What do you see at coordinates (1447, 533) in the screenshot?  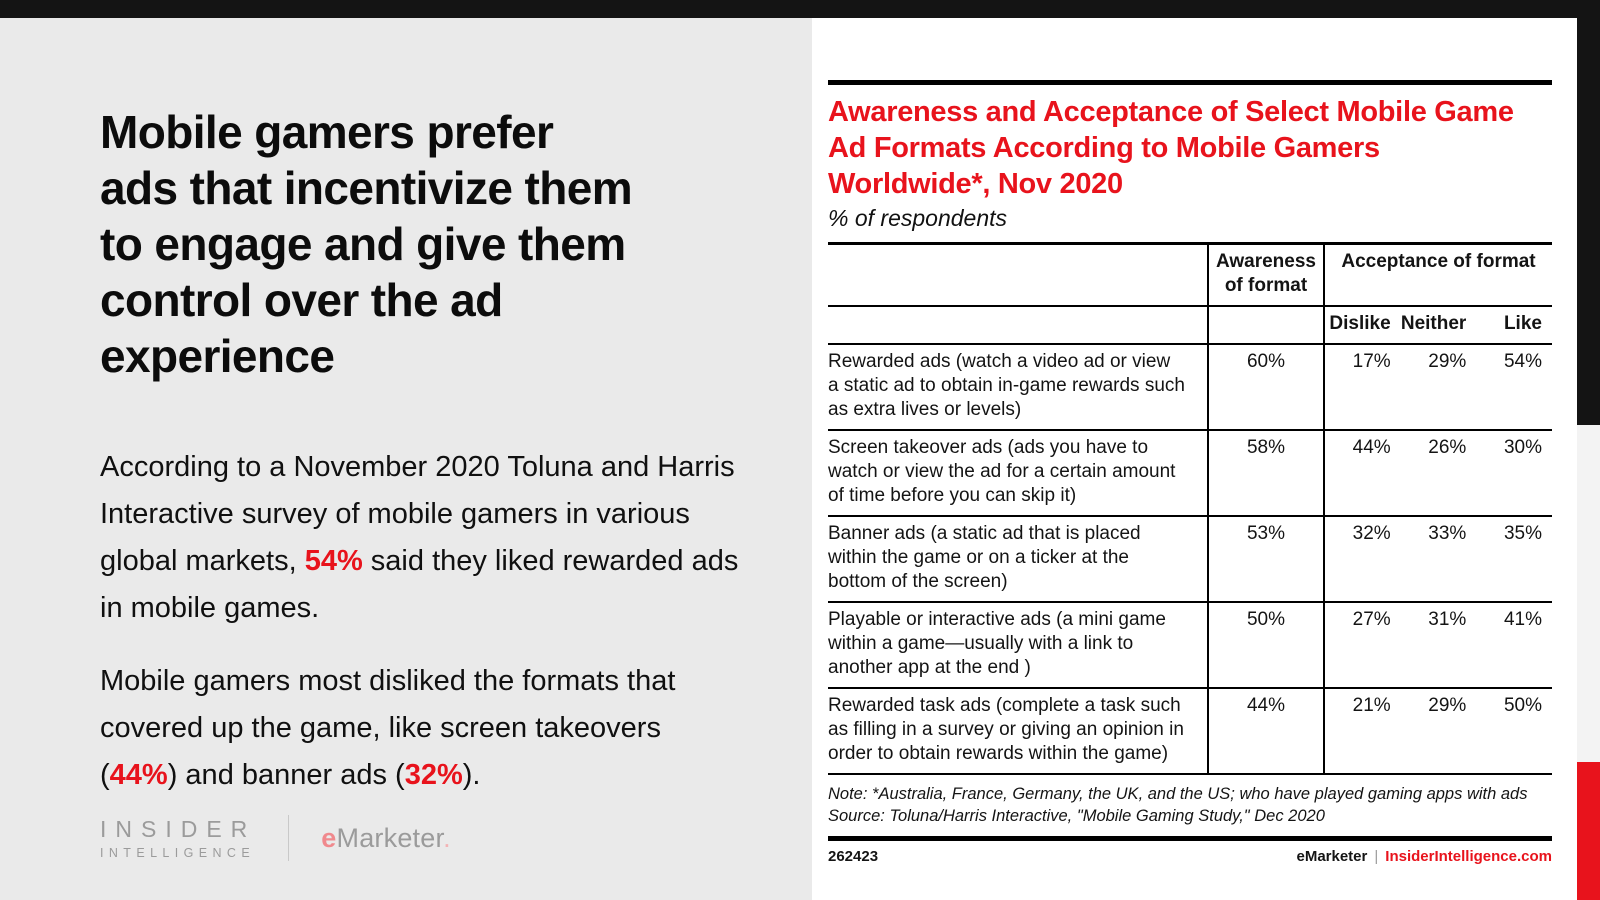 I see `neither-value: 33%` at bounding box center [1447, 533].